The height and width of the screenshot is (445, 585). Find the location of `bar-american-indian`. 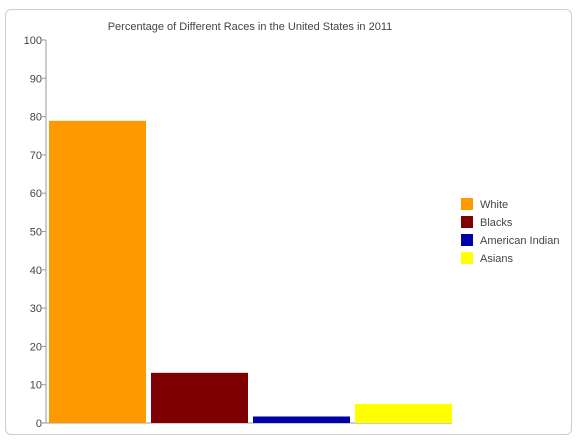

bar-american-indian is located at coordinates (301, 419).